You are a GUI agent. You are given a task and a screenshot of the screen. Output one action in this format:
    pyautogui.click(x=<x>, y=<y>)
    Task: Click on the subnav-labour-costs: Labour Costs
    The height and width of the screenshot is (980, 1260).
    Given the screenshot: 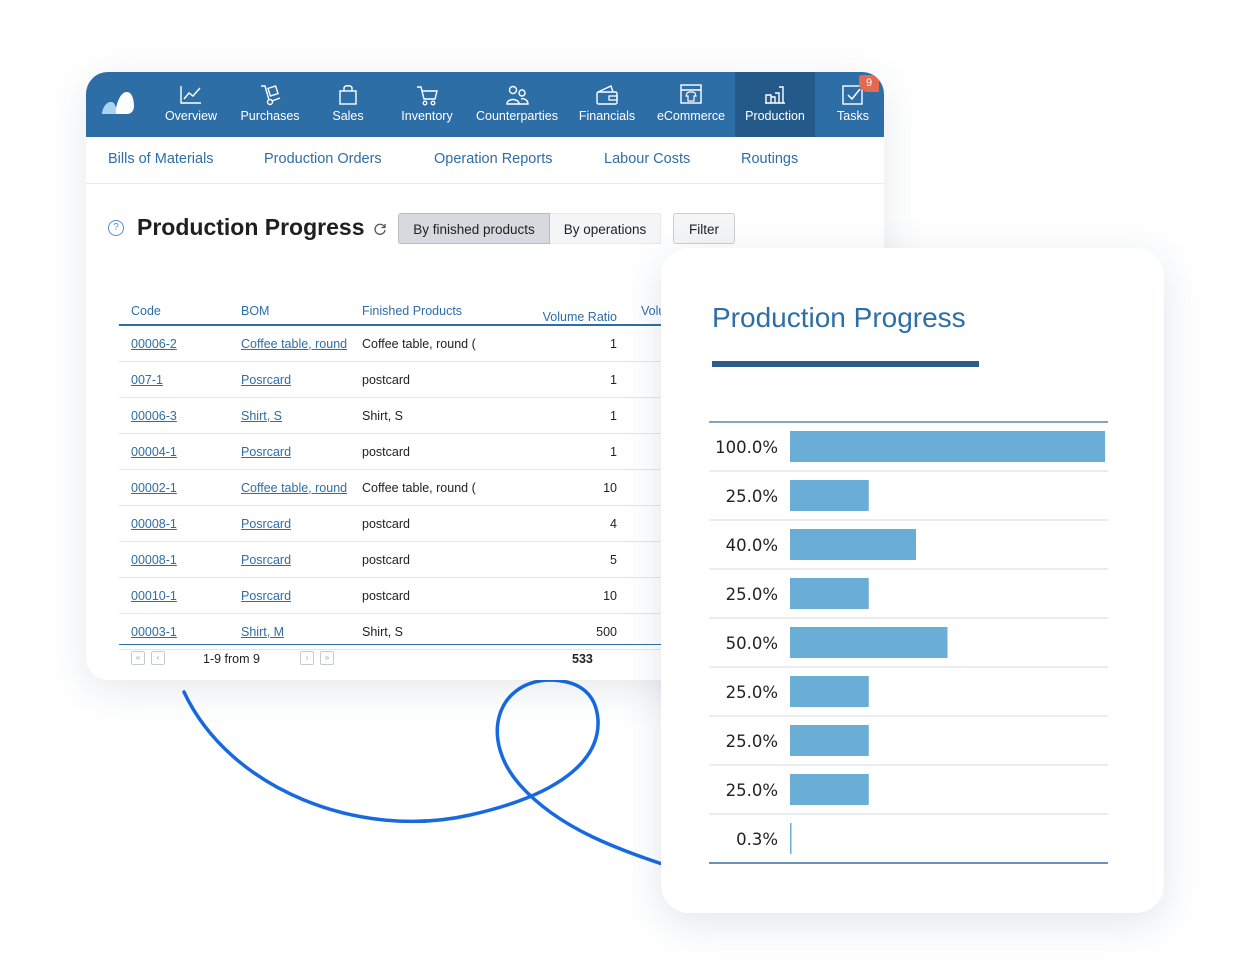 What is the action you would take?
    pyautogui.click(x=647, y=159)
    